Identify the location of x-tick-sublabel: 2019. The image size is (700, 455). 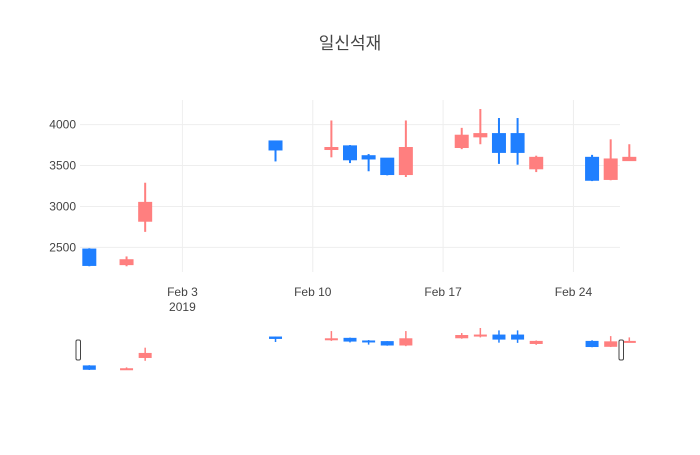
(182, 307).